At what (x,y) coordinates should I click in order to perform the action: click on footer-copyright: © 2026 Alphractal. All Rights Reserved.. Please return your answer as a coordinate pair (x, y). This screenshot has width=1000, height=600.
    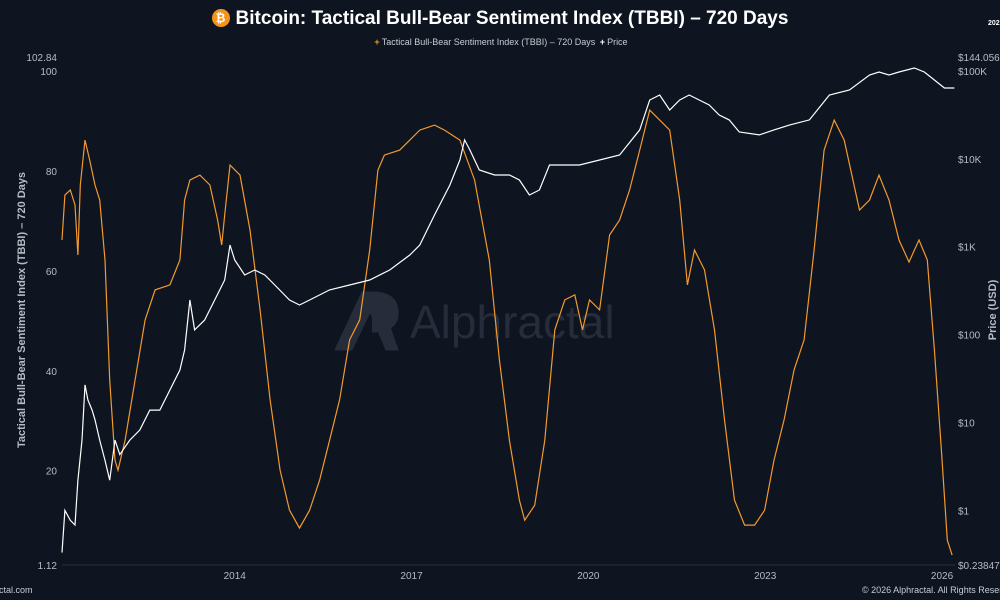
    Looking at the image, I should click on (931, 590).